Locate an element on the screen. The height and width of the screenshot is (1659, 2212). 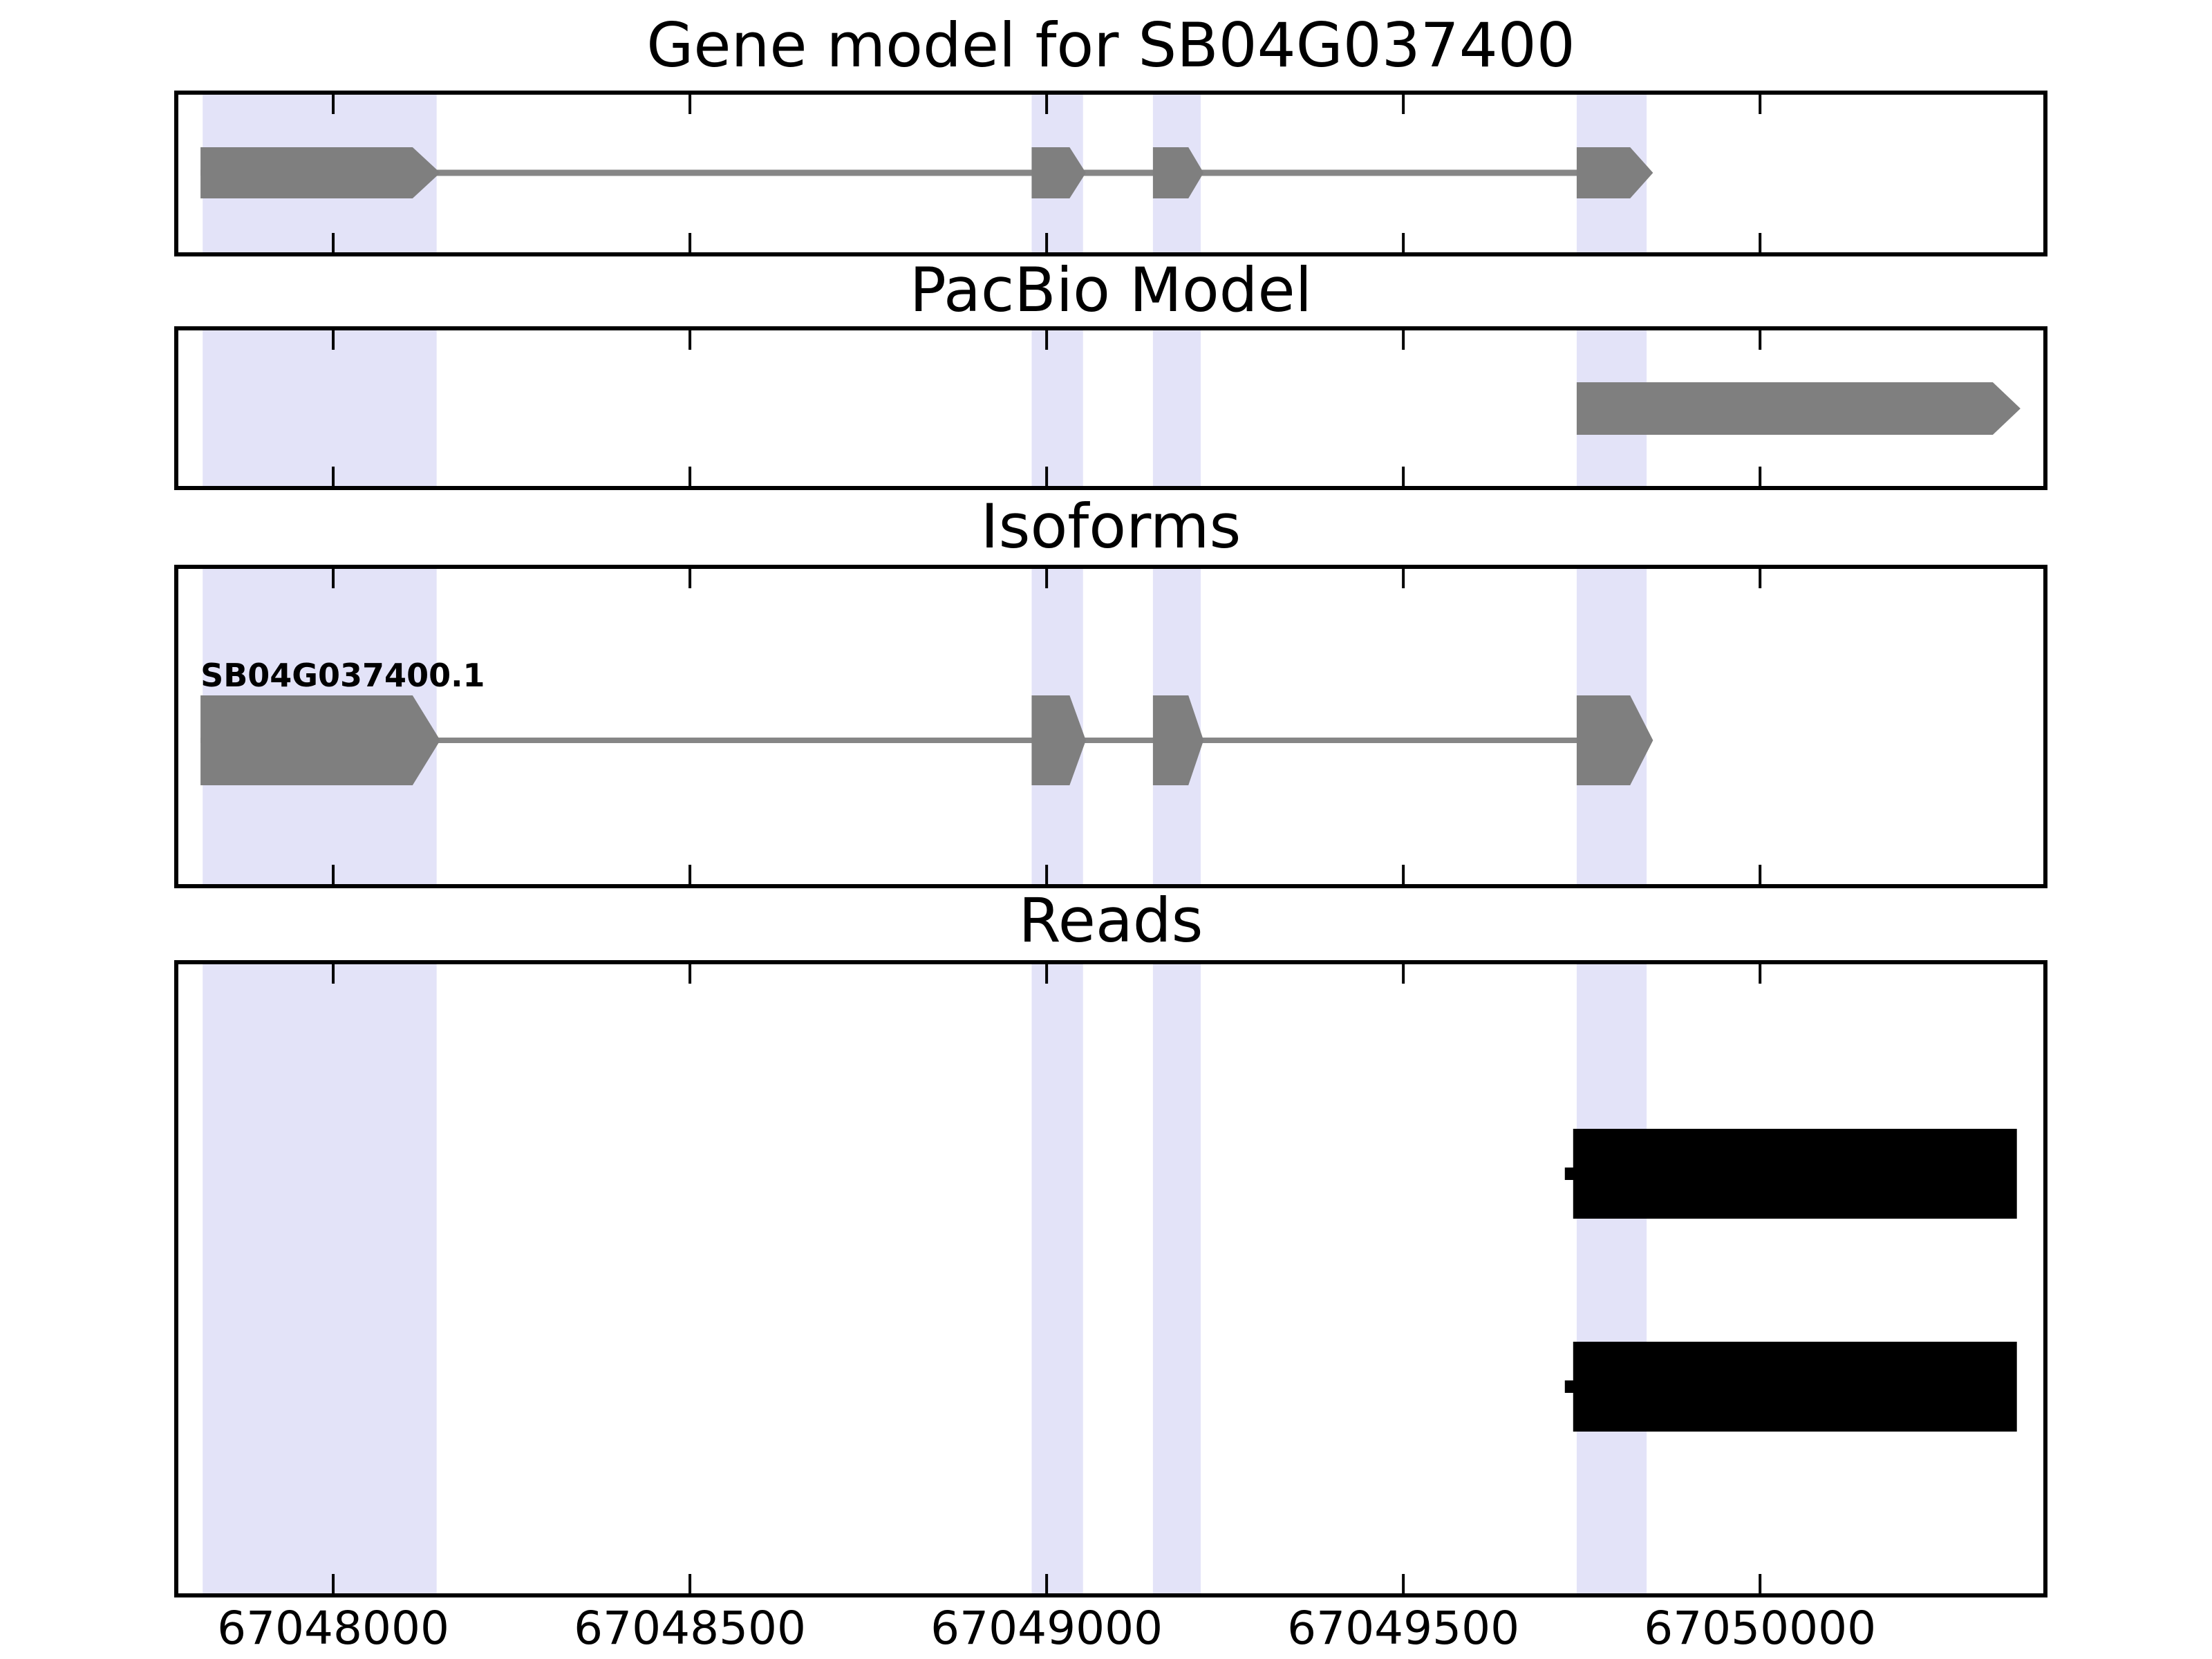
track-title-isoforms: Isoforms is located at coordinates (1110, 526).